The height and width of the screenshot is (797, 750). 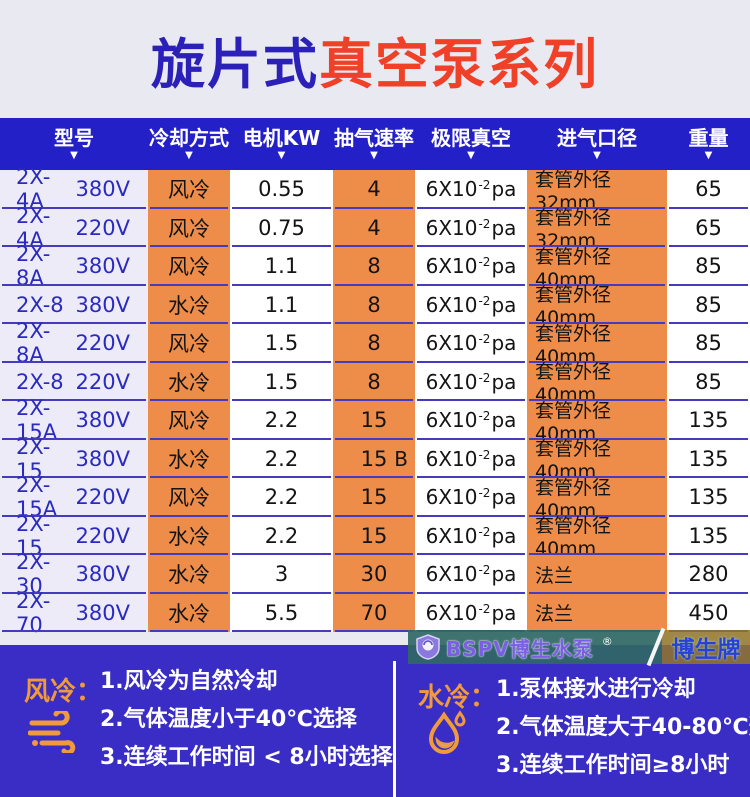 I want to click on model-number: 2X-15, so click(x=33, y=458).